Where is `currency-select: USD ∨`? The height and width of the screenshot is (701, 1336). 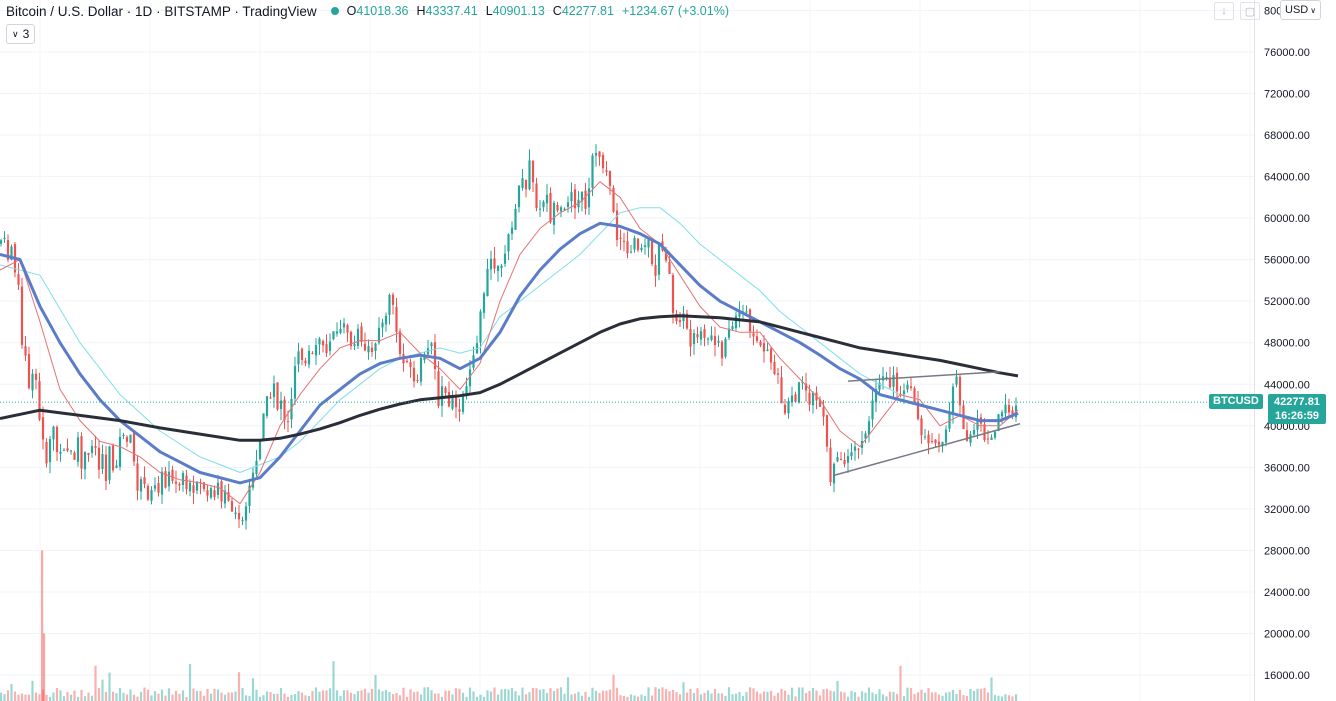
currency-select: USD ∨ is located at coordinates (1301, 10).